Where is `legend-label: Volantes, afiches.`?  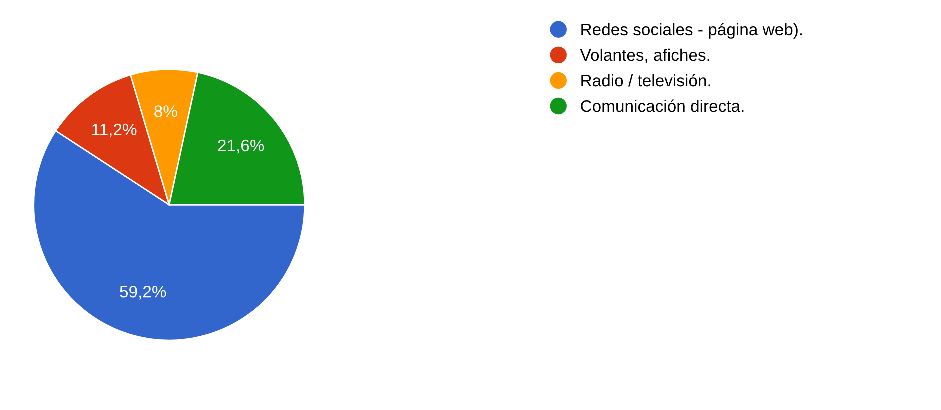
legend-label: Volantes, afiches. is located at coordinates (645, 56).